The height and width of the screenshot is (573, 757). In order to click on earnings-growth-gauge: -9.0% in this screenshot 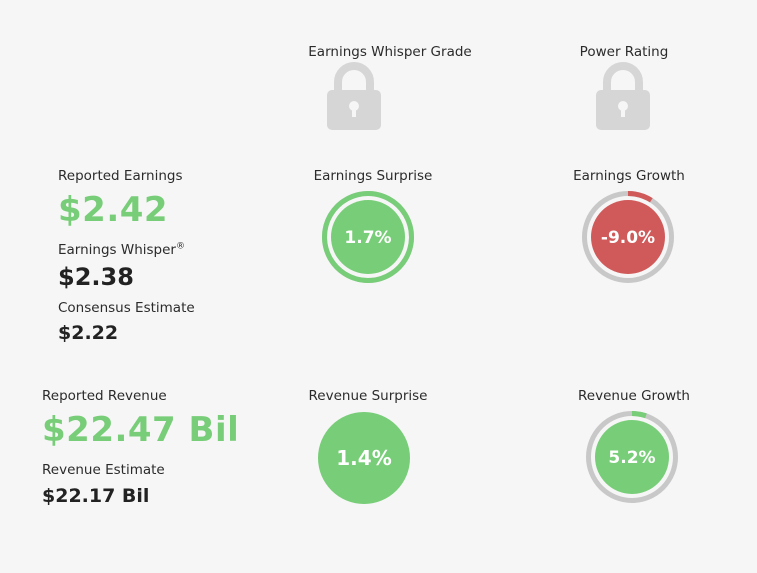, I will do `click(628, 237)`.